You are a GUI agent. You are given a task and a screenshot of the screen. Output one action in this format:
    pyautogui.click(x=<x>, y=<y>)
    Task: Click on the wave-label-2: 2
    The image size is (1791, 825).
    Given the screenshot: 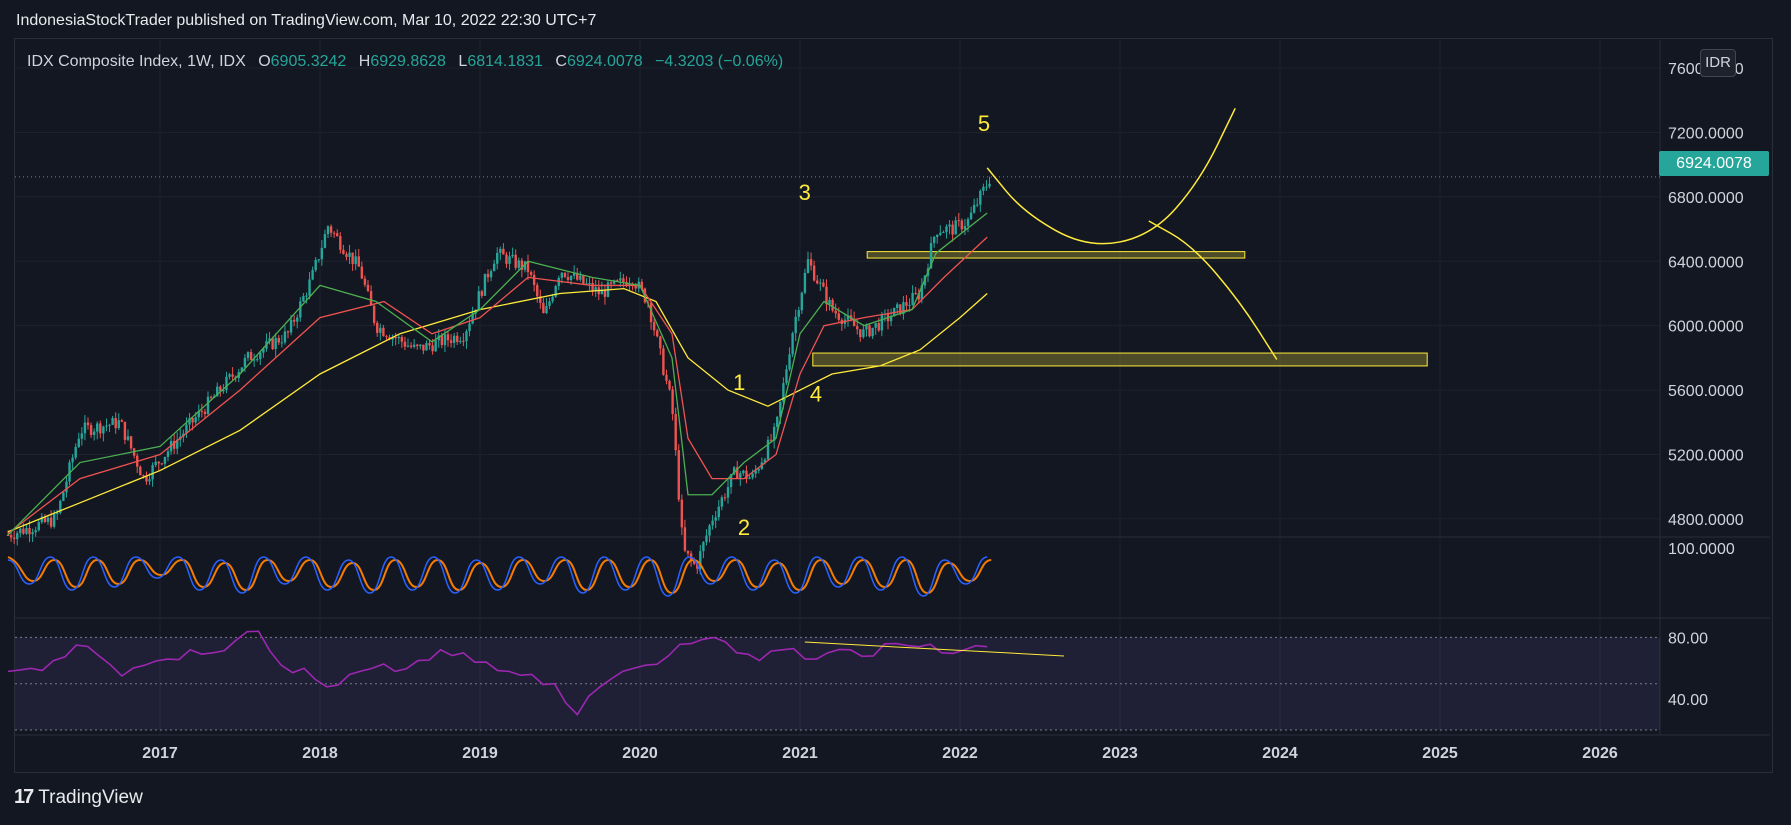 What is the action you would take?
    pyautogui.click(x=744, y=527)
    